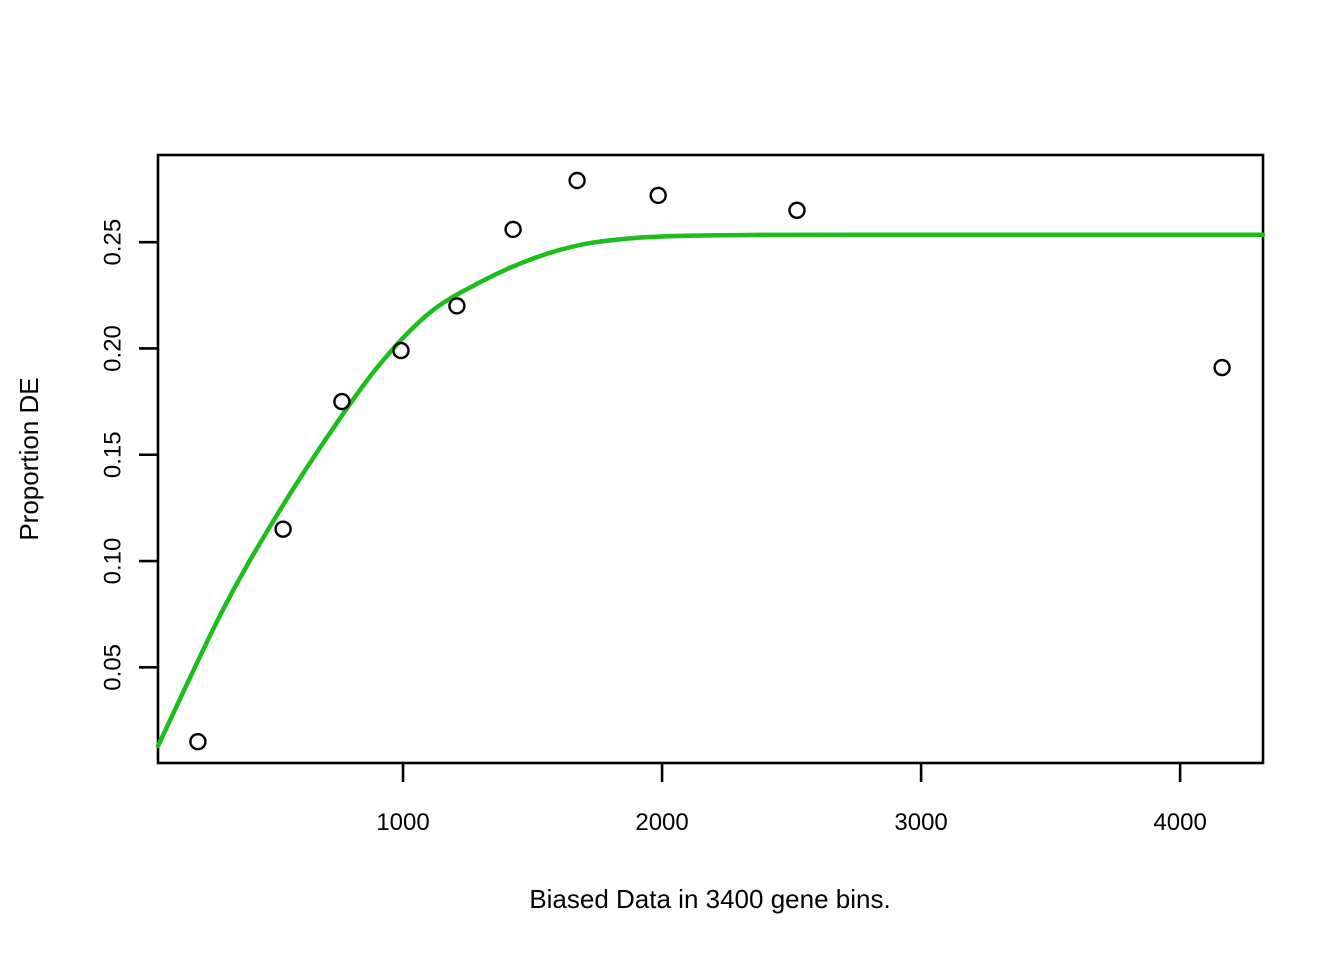 This screenshot has width=1344, height=960. What do you see at coordinates (1179, 822) in the screenshot?
I see `x-tick-label: 4000` at bounding box center [1179, 822].